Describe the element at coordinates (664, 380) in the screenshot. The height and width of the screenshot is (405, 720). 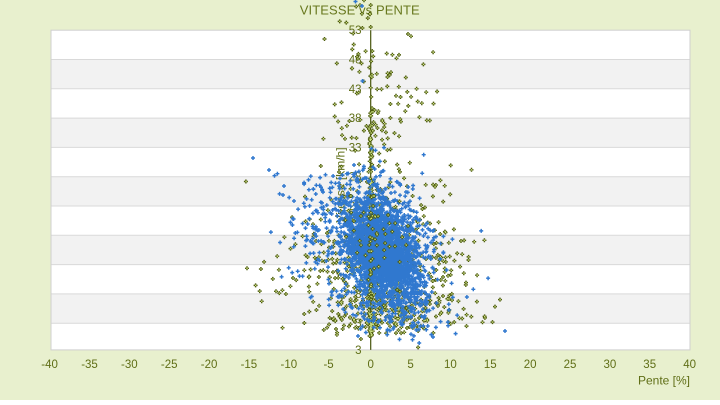
I see `svg-text: Pente [%]` at that location.